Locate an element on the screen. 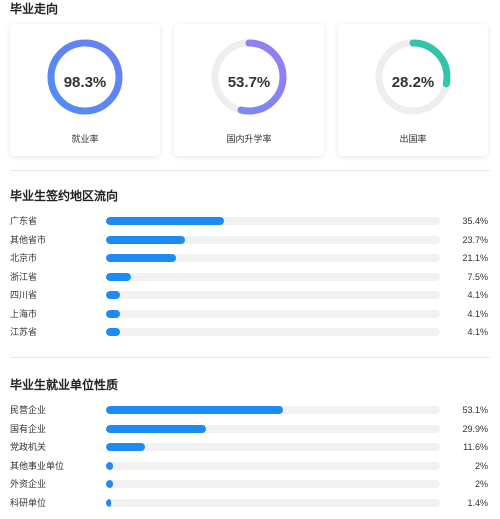  study-abroad-rate-card: 28.2% 出国率 is located at coordinates (413, 90).